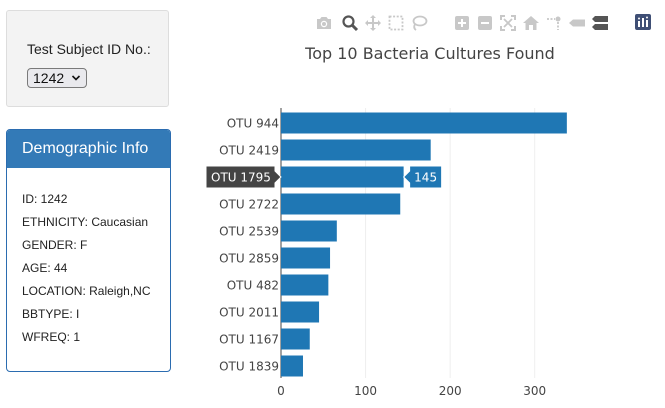 This screenshot has width=665, height=408. What do you see at coordinates (249, 205) in the screenshot?
I see `y-tick-label: OTU 2722` at bounding box center [249, 205].